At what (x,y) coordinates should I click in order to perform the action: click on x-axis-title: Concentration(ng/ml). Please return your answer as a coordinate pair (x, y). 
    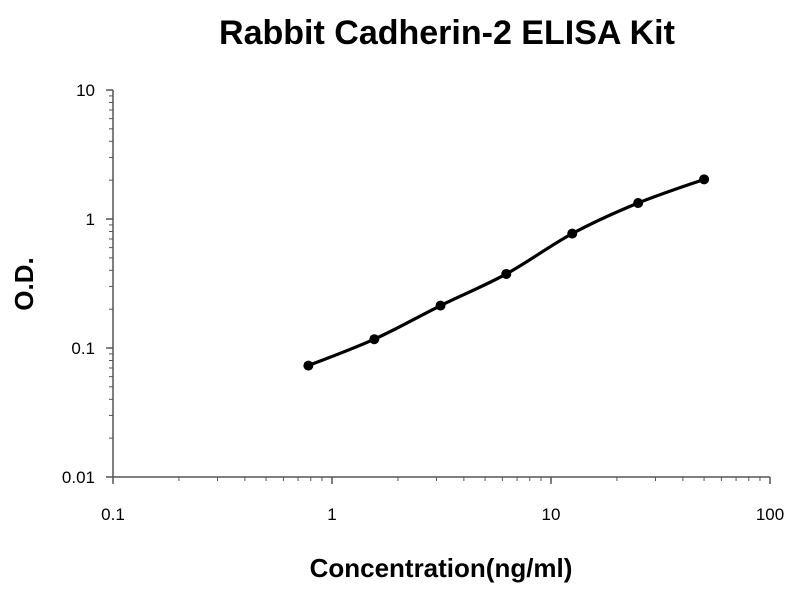
    Looking at the image, I should click on (441, 568).